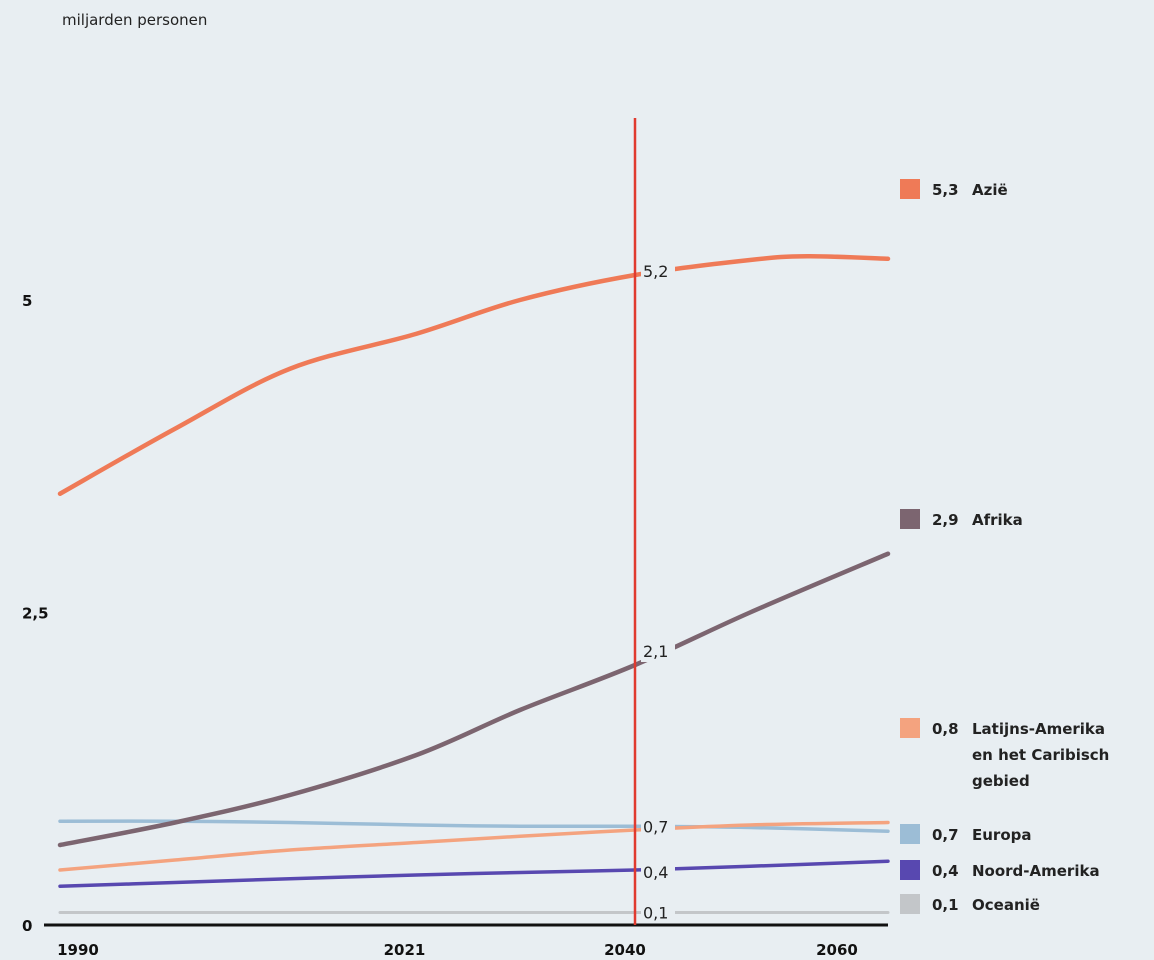  What do you see at coordinates (1038, 729) in the screenshot?
I see `legend-label: Latijns-Amerika` at bounding box center [1038, 729].